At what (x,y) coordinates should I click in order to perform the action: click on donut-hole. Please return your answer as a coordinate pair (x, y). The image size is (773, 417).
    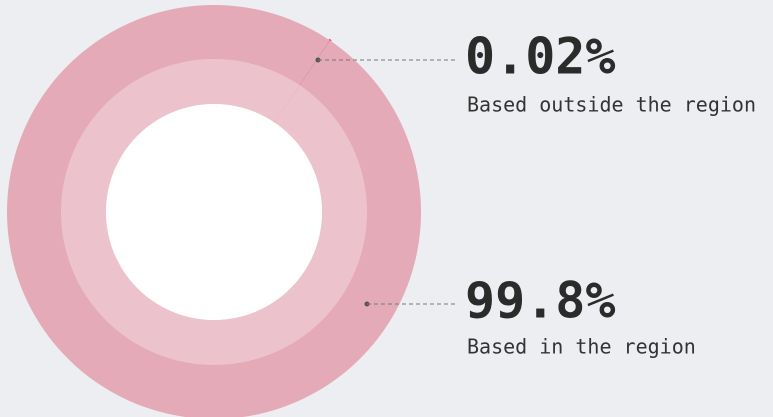
    Looking at the image, I should click on (214, 212).